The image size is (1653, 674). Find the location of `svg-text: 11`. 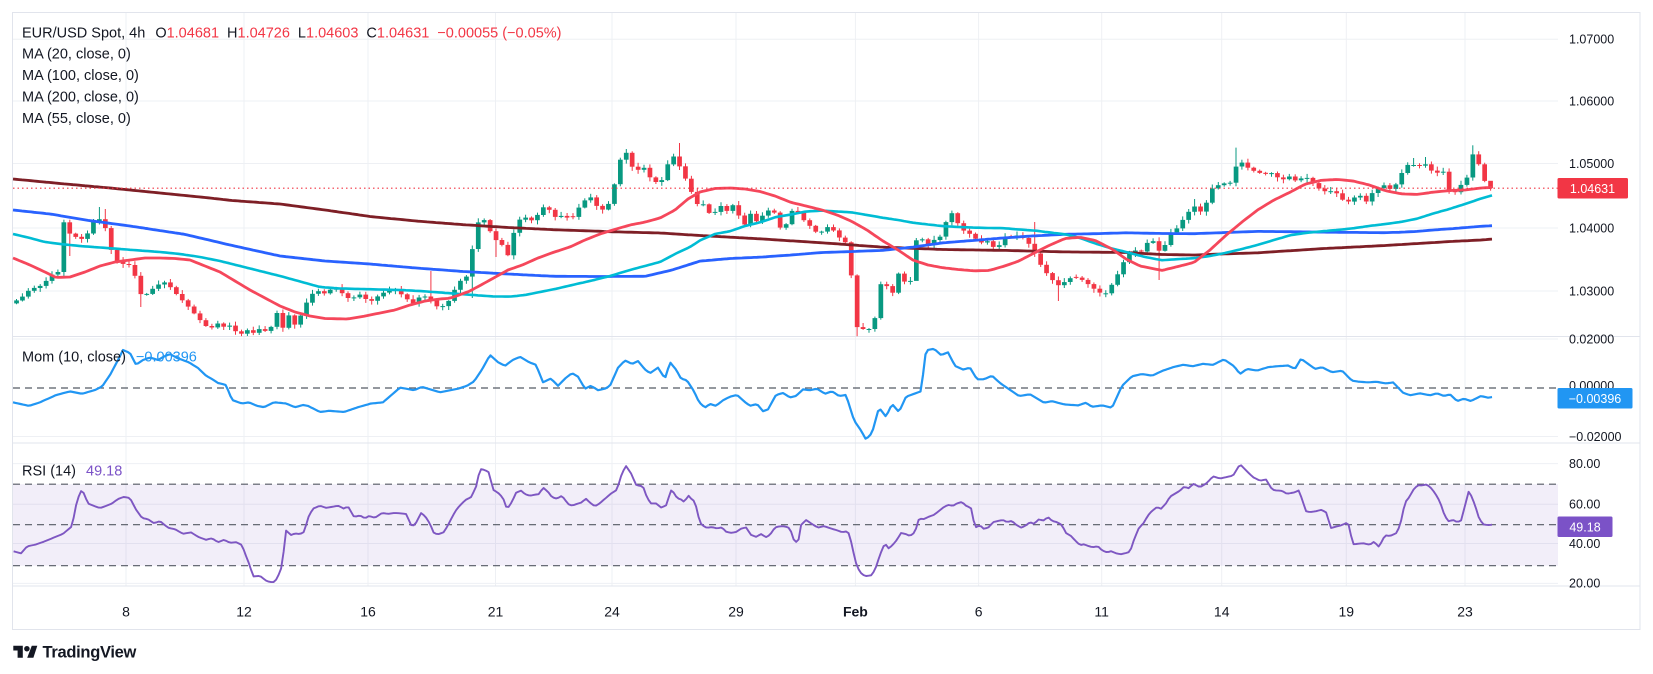

svg-text: 11 is located at coordinates (1101, 612).